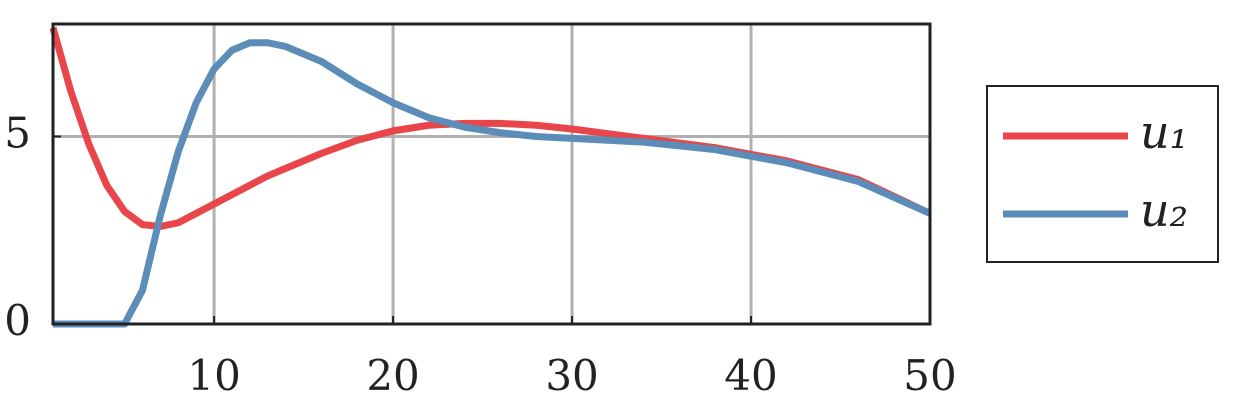  What do you see at coordinates (213, 375) in the screenshot?
I see `x-tick-label: 10` at bounding box center [213, 375].